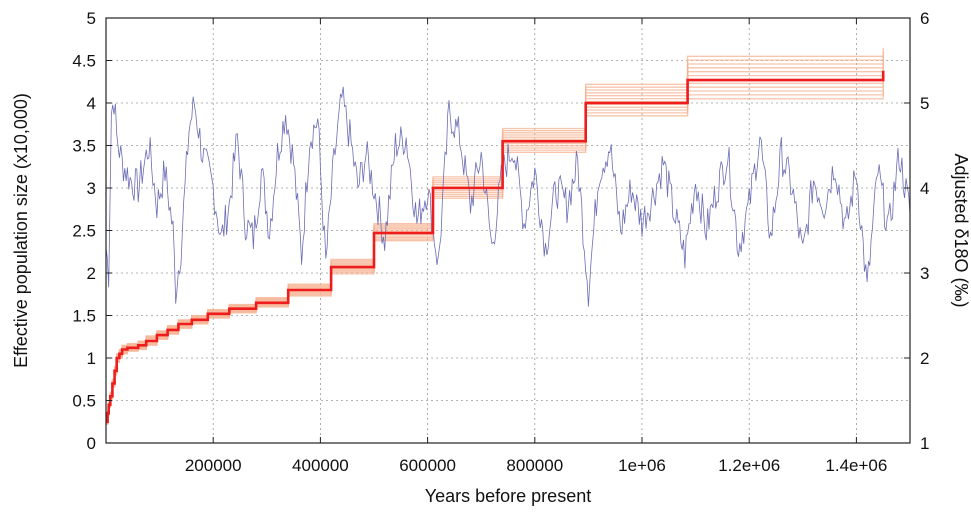 This screenshot has height=515, width=971. I want to click on x-tick-label: 1.2e+06, so click(749, 465).